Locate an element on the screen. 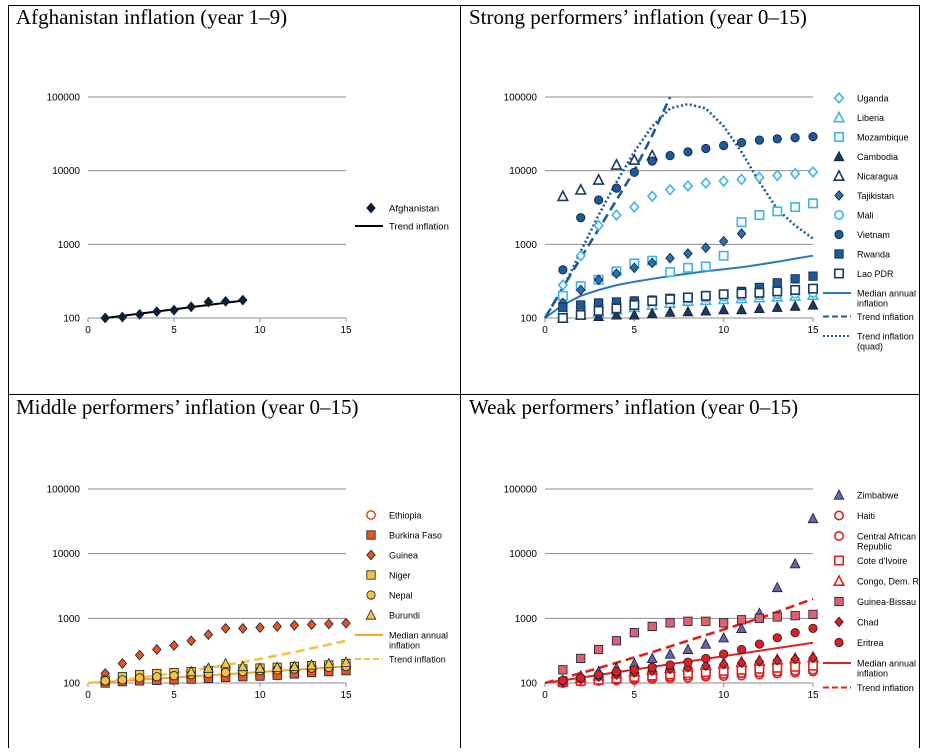 This screenshot has height=753, width=925. plot-area is located at coordinates (219, 652).